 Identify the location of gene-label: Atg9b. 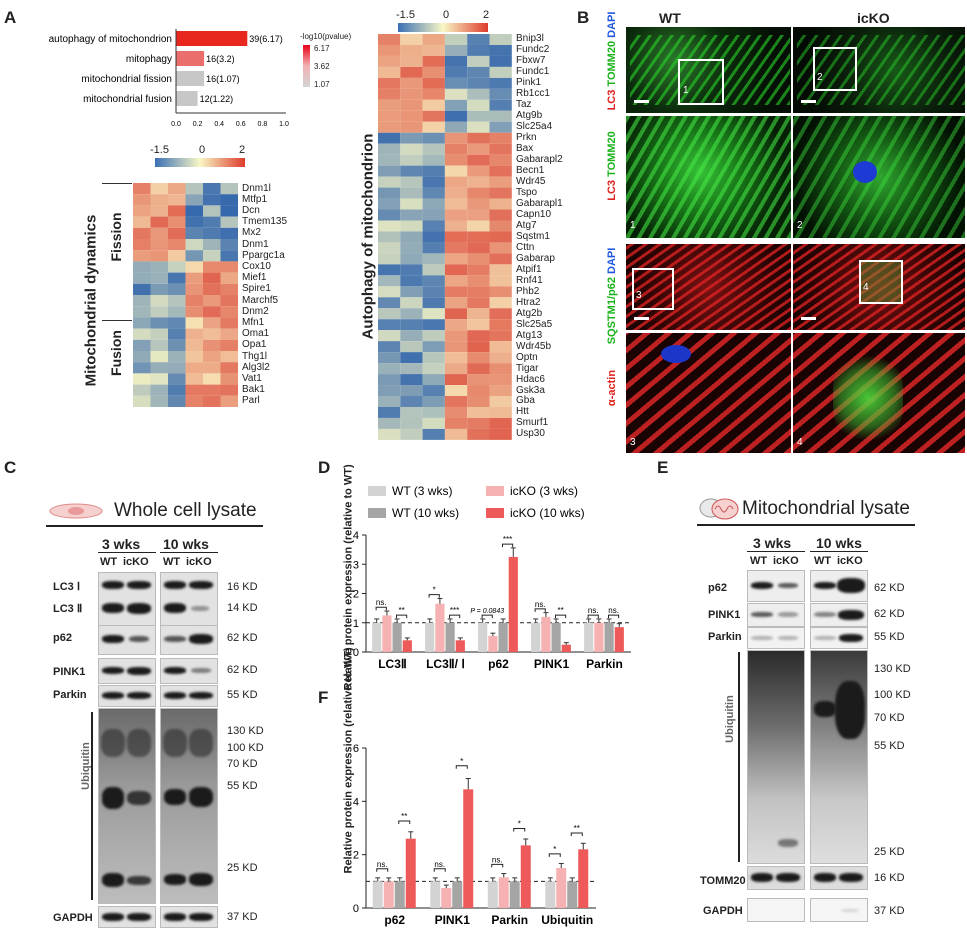
(529, 116).